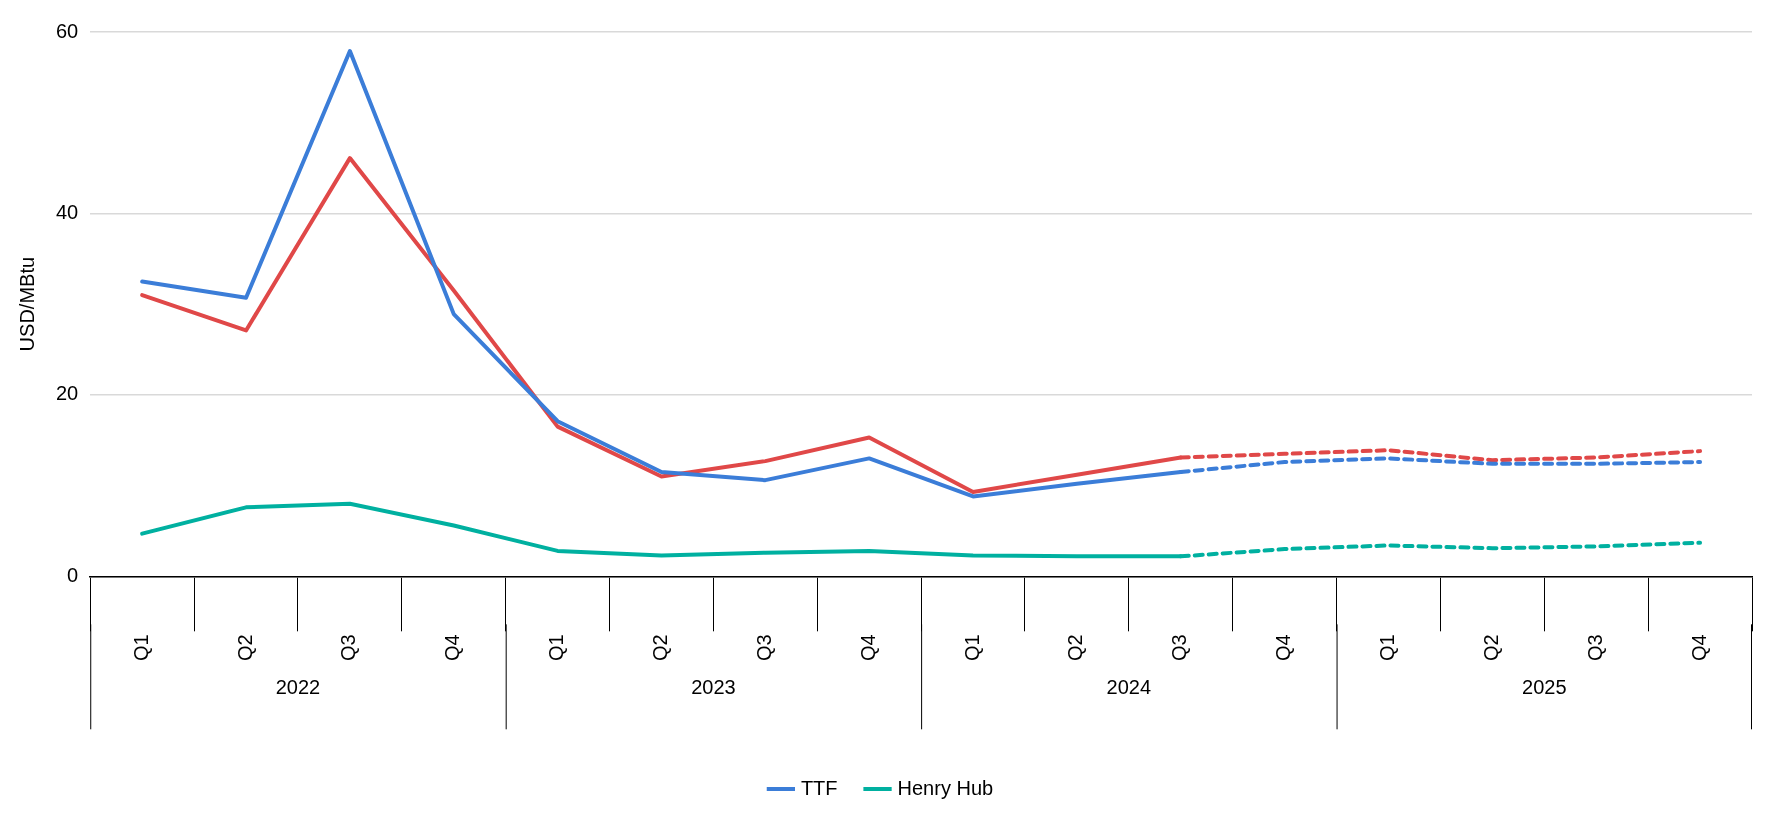  What do you see at coordinates (298, 686) in the screenshot?
I see `text: 2022` at bounding box center [298, 686].